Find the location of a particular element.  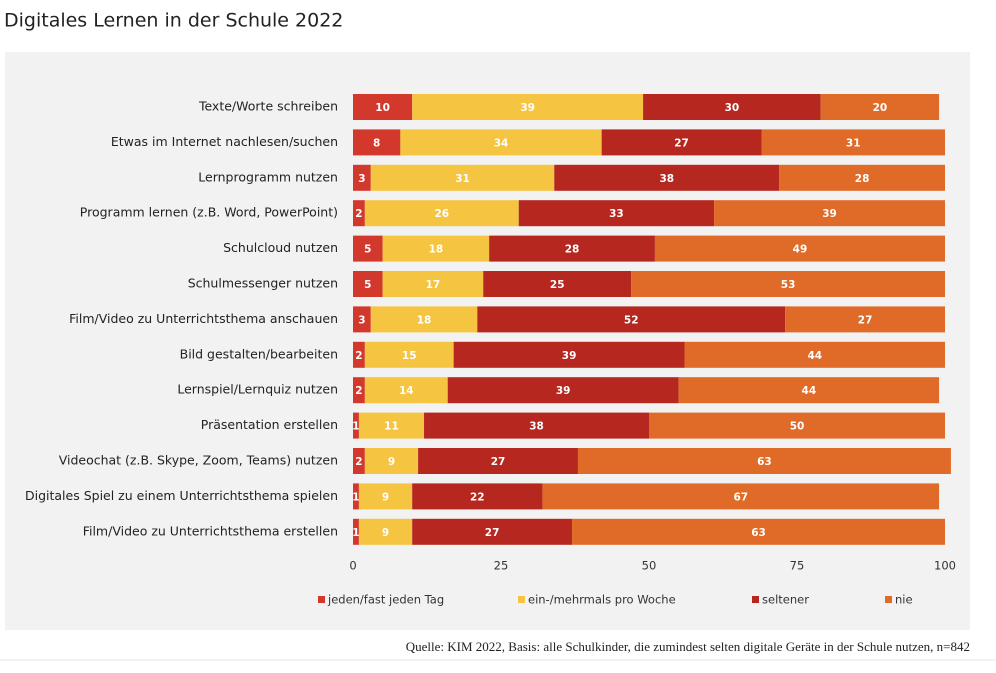

value-label: 22 is located at coordinates (477, 497).